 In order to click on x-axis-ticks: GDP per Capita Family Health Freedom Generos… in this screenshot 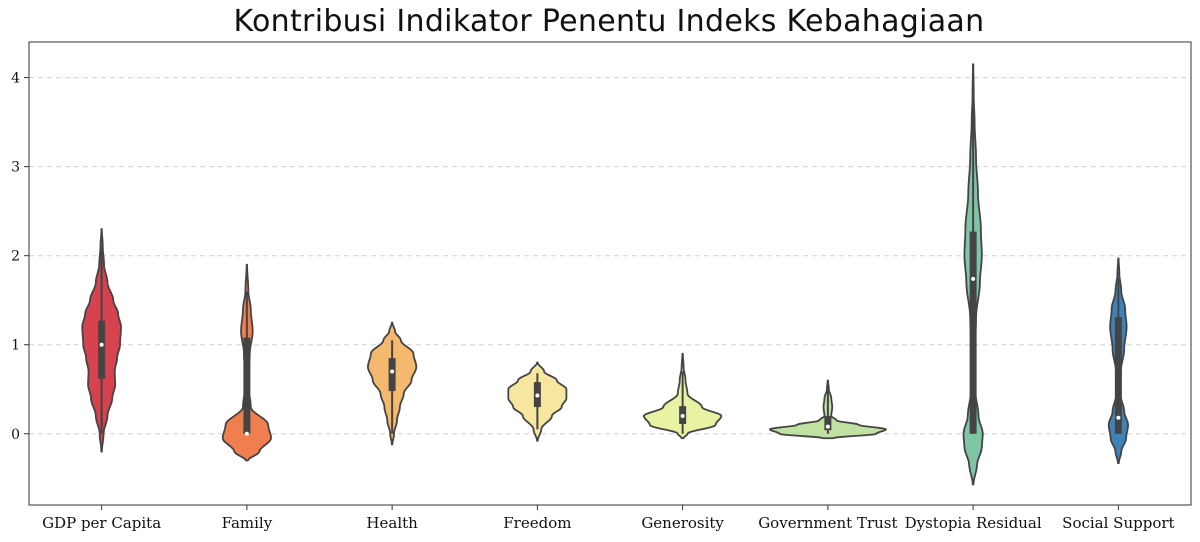, I will do `click(608, 518)`.